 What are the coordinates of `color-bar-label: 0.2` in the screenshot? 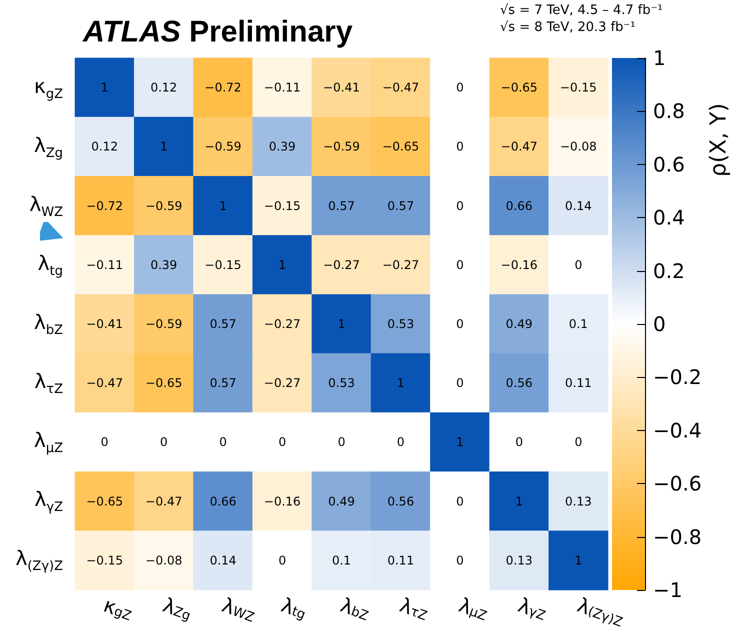 It's located at (669, 270).